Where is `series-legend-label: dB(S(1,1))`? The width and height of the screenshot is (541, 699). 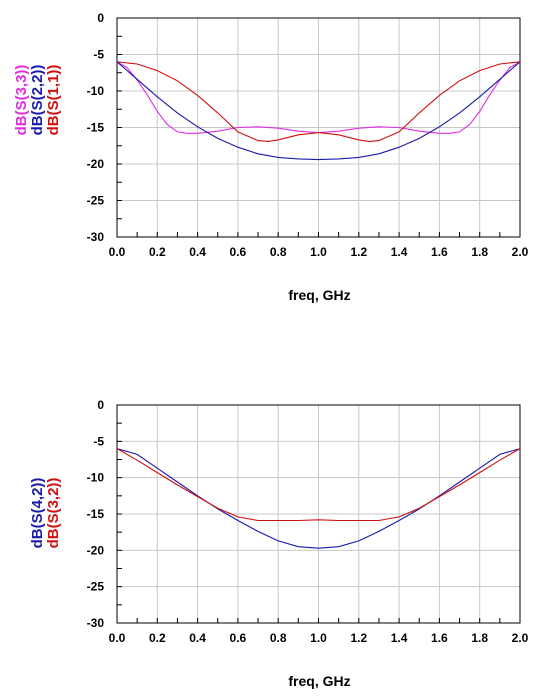 series-legend-label: dB(S(1,1)) is located at coordinates (53, 100).